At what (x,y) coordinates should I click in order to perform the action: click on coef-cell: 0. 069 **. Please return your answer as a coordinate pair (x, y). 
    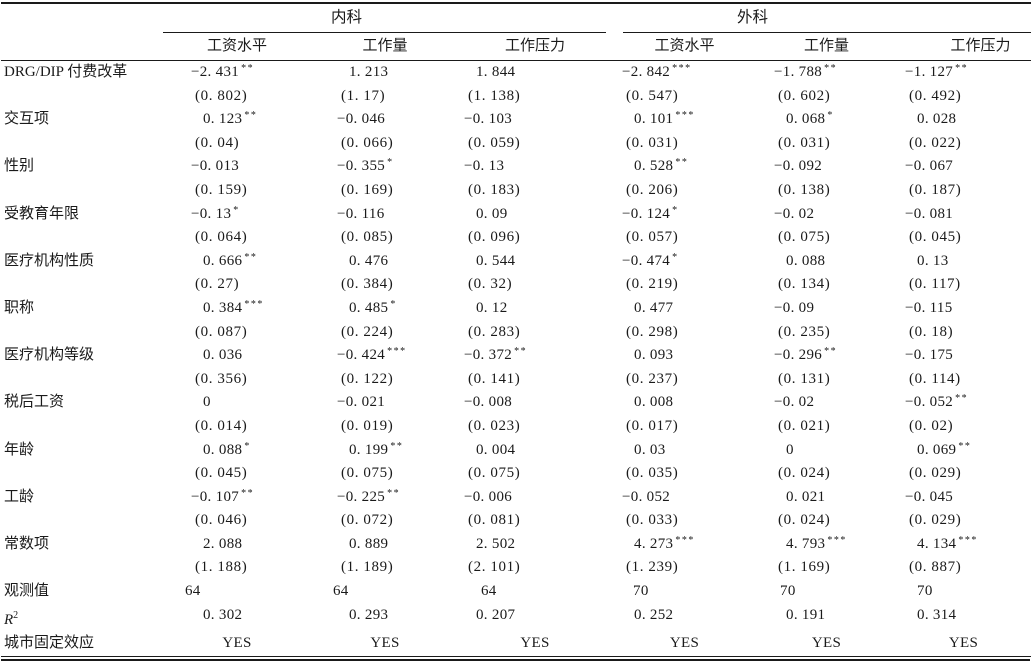
    Looking at the image, I should click on (963, 451).